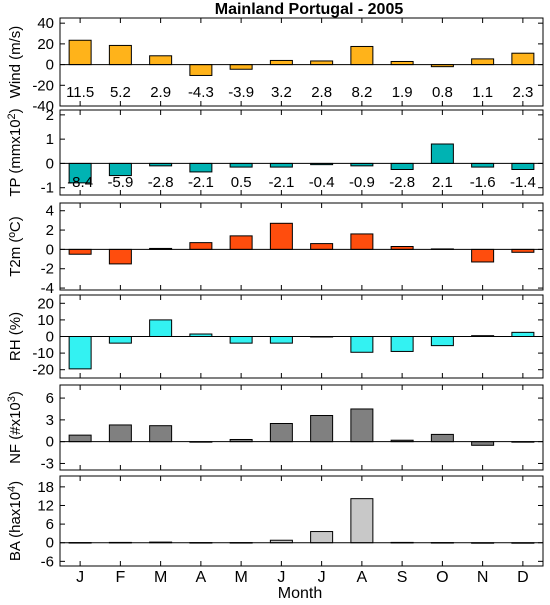 This screenshot has width=550, height=605. Describe the element at coordinates (161, 182) in the screenshot. I see `data-label-tp: -2.8` at that location.